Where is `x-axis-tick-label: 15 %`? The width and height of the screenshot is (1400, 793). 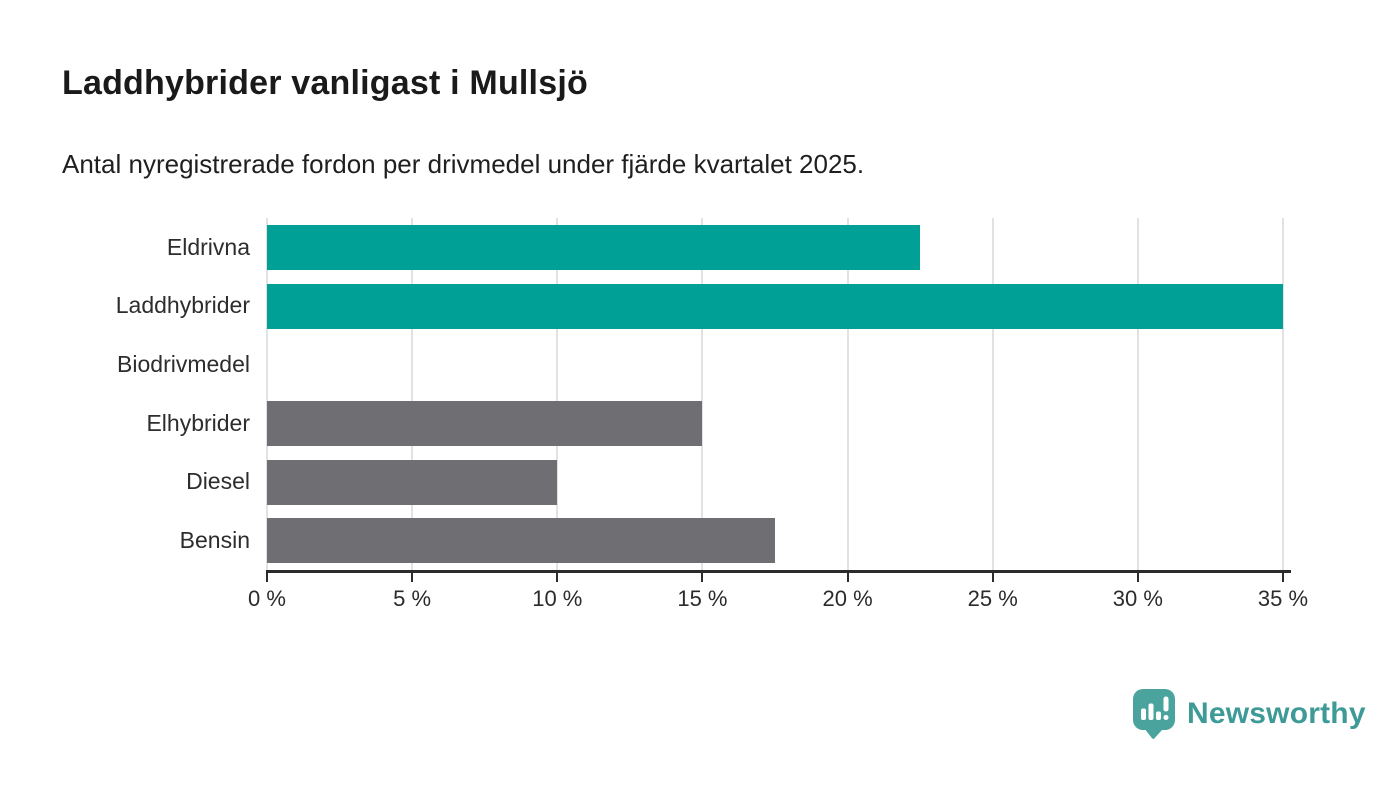 x-axis-tick-label: 15 % is located at coordinates (702, 598).